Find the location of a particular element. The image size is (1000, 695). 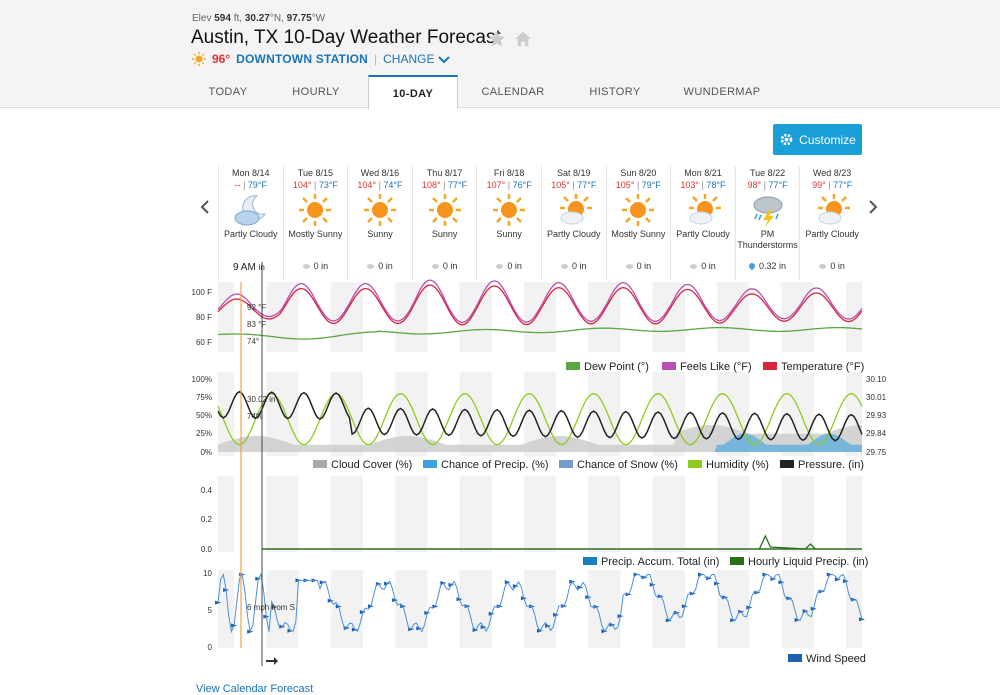

tab-hourly: HOURLY is located at coordinates (316, 92).